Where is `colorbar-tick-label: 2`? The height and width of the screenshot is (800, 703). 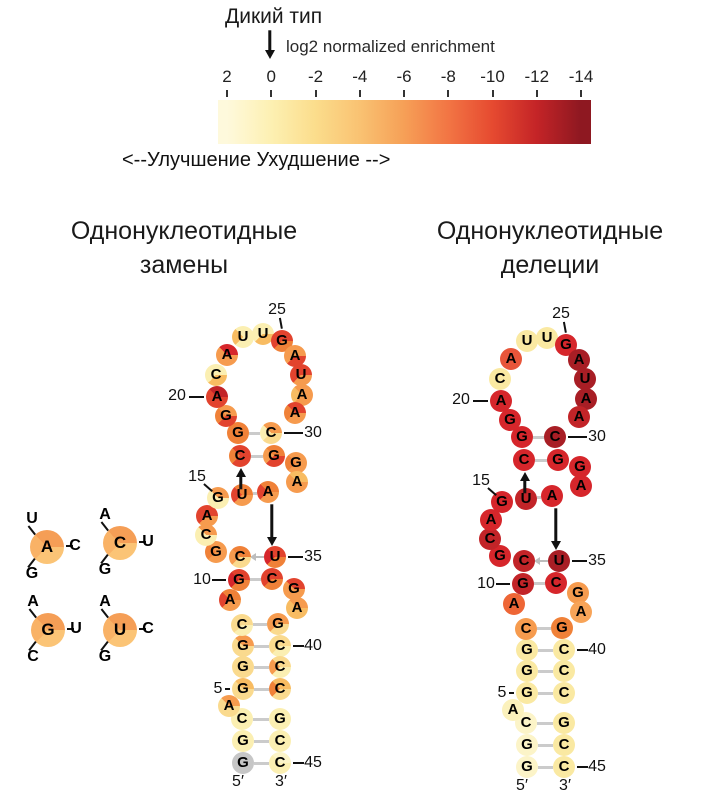 colorbar-tick-label: 2 is located at coordinates (227, 76).